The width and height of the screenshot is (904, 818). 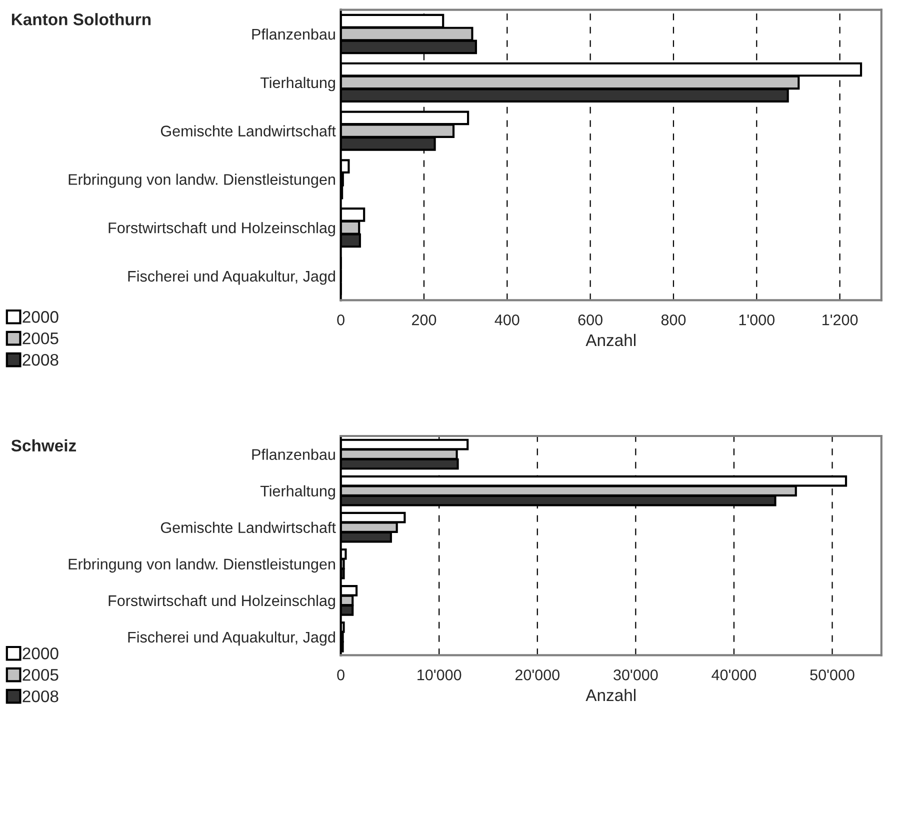 I want to click on x-tick-label: 1'200, so click(x=840, y=320).